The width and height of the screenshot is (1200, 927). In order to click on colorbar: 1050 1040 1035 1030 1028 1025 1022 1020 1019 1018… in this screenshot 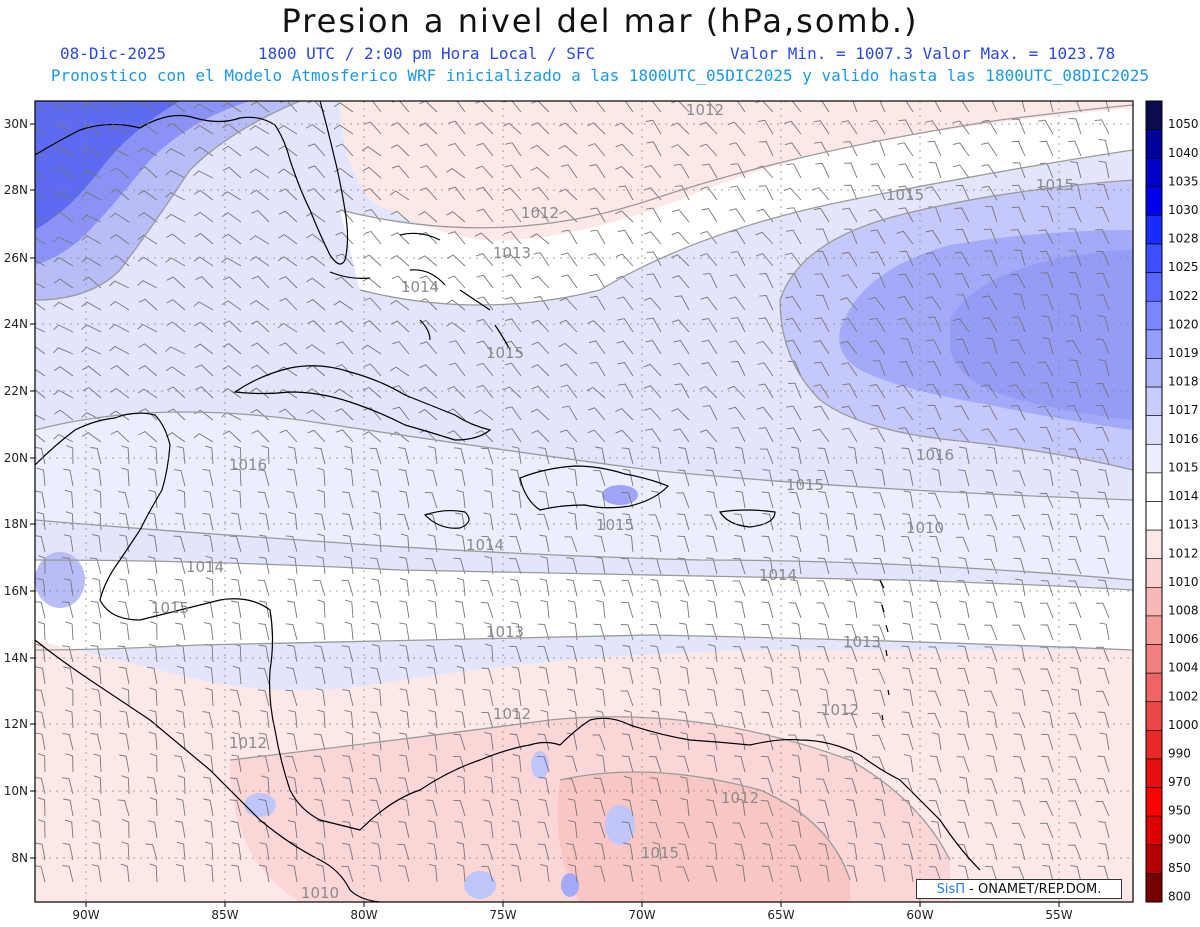, I will do `click(1172, 502)`.